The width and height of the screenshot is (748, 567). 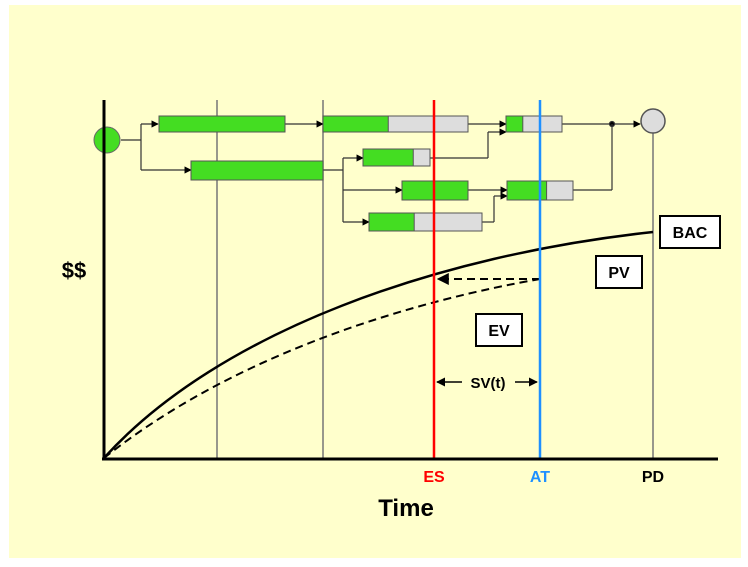 I want to click on svg-text: EV, so click(x=499, y=331).